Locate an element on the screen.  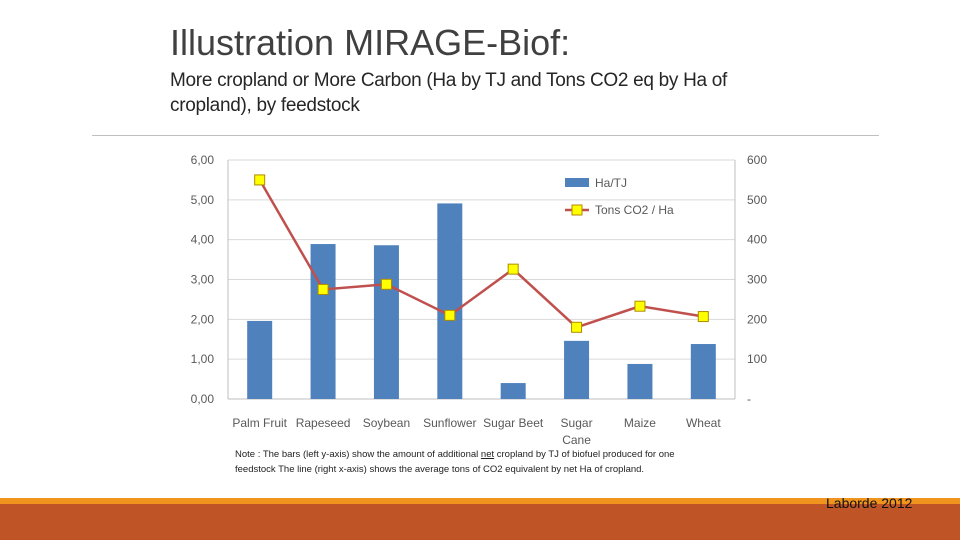
legend-bar-swatch is located at coordinates (577, 182).